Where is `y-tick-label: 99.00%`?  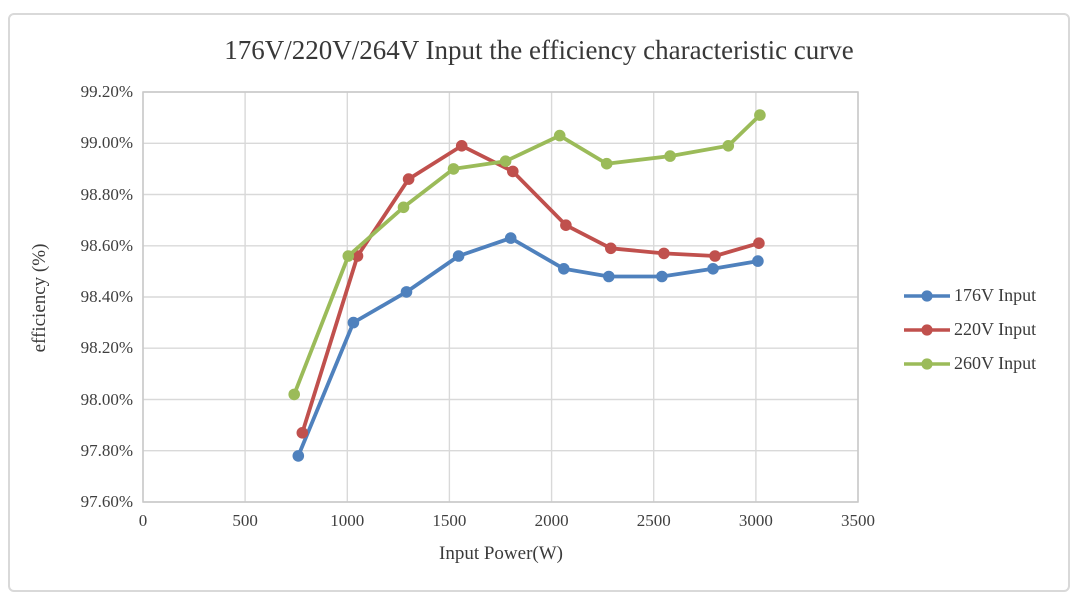
y-tick-label: 99.00% is located at coordinates (106, 143).